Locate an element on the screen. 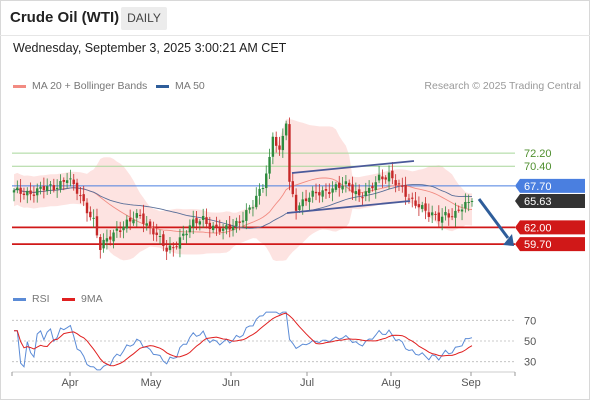 This screenshot has height=400, width=590. channel-lower-line is located at coordinates (348, 207).